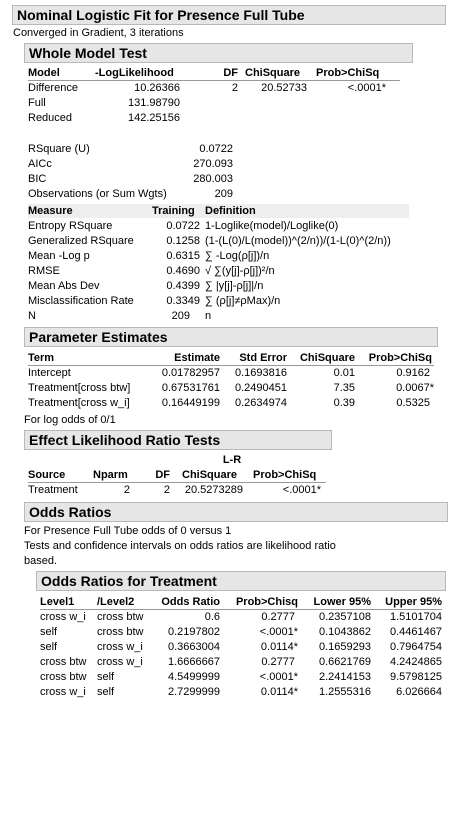 This screenshot has height=824, width=456. Describe the element at coordinates (218, 53) in the screenshot. I see `whole-model-header: Whole Model Test` at that location.